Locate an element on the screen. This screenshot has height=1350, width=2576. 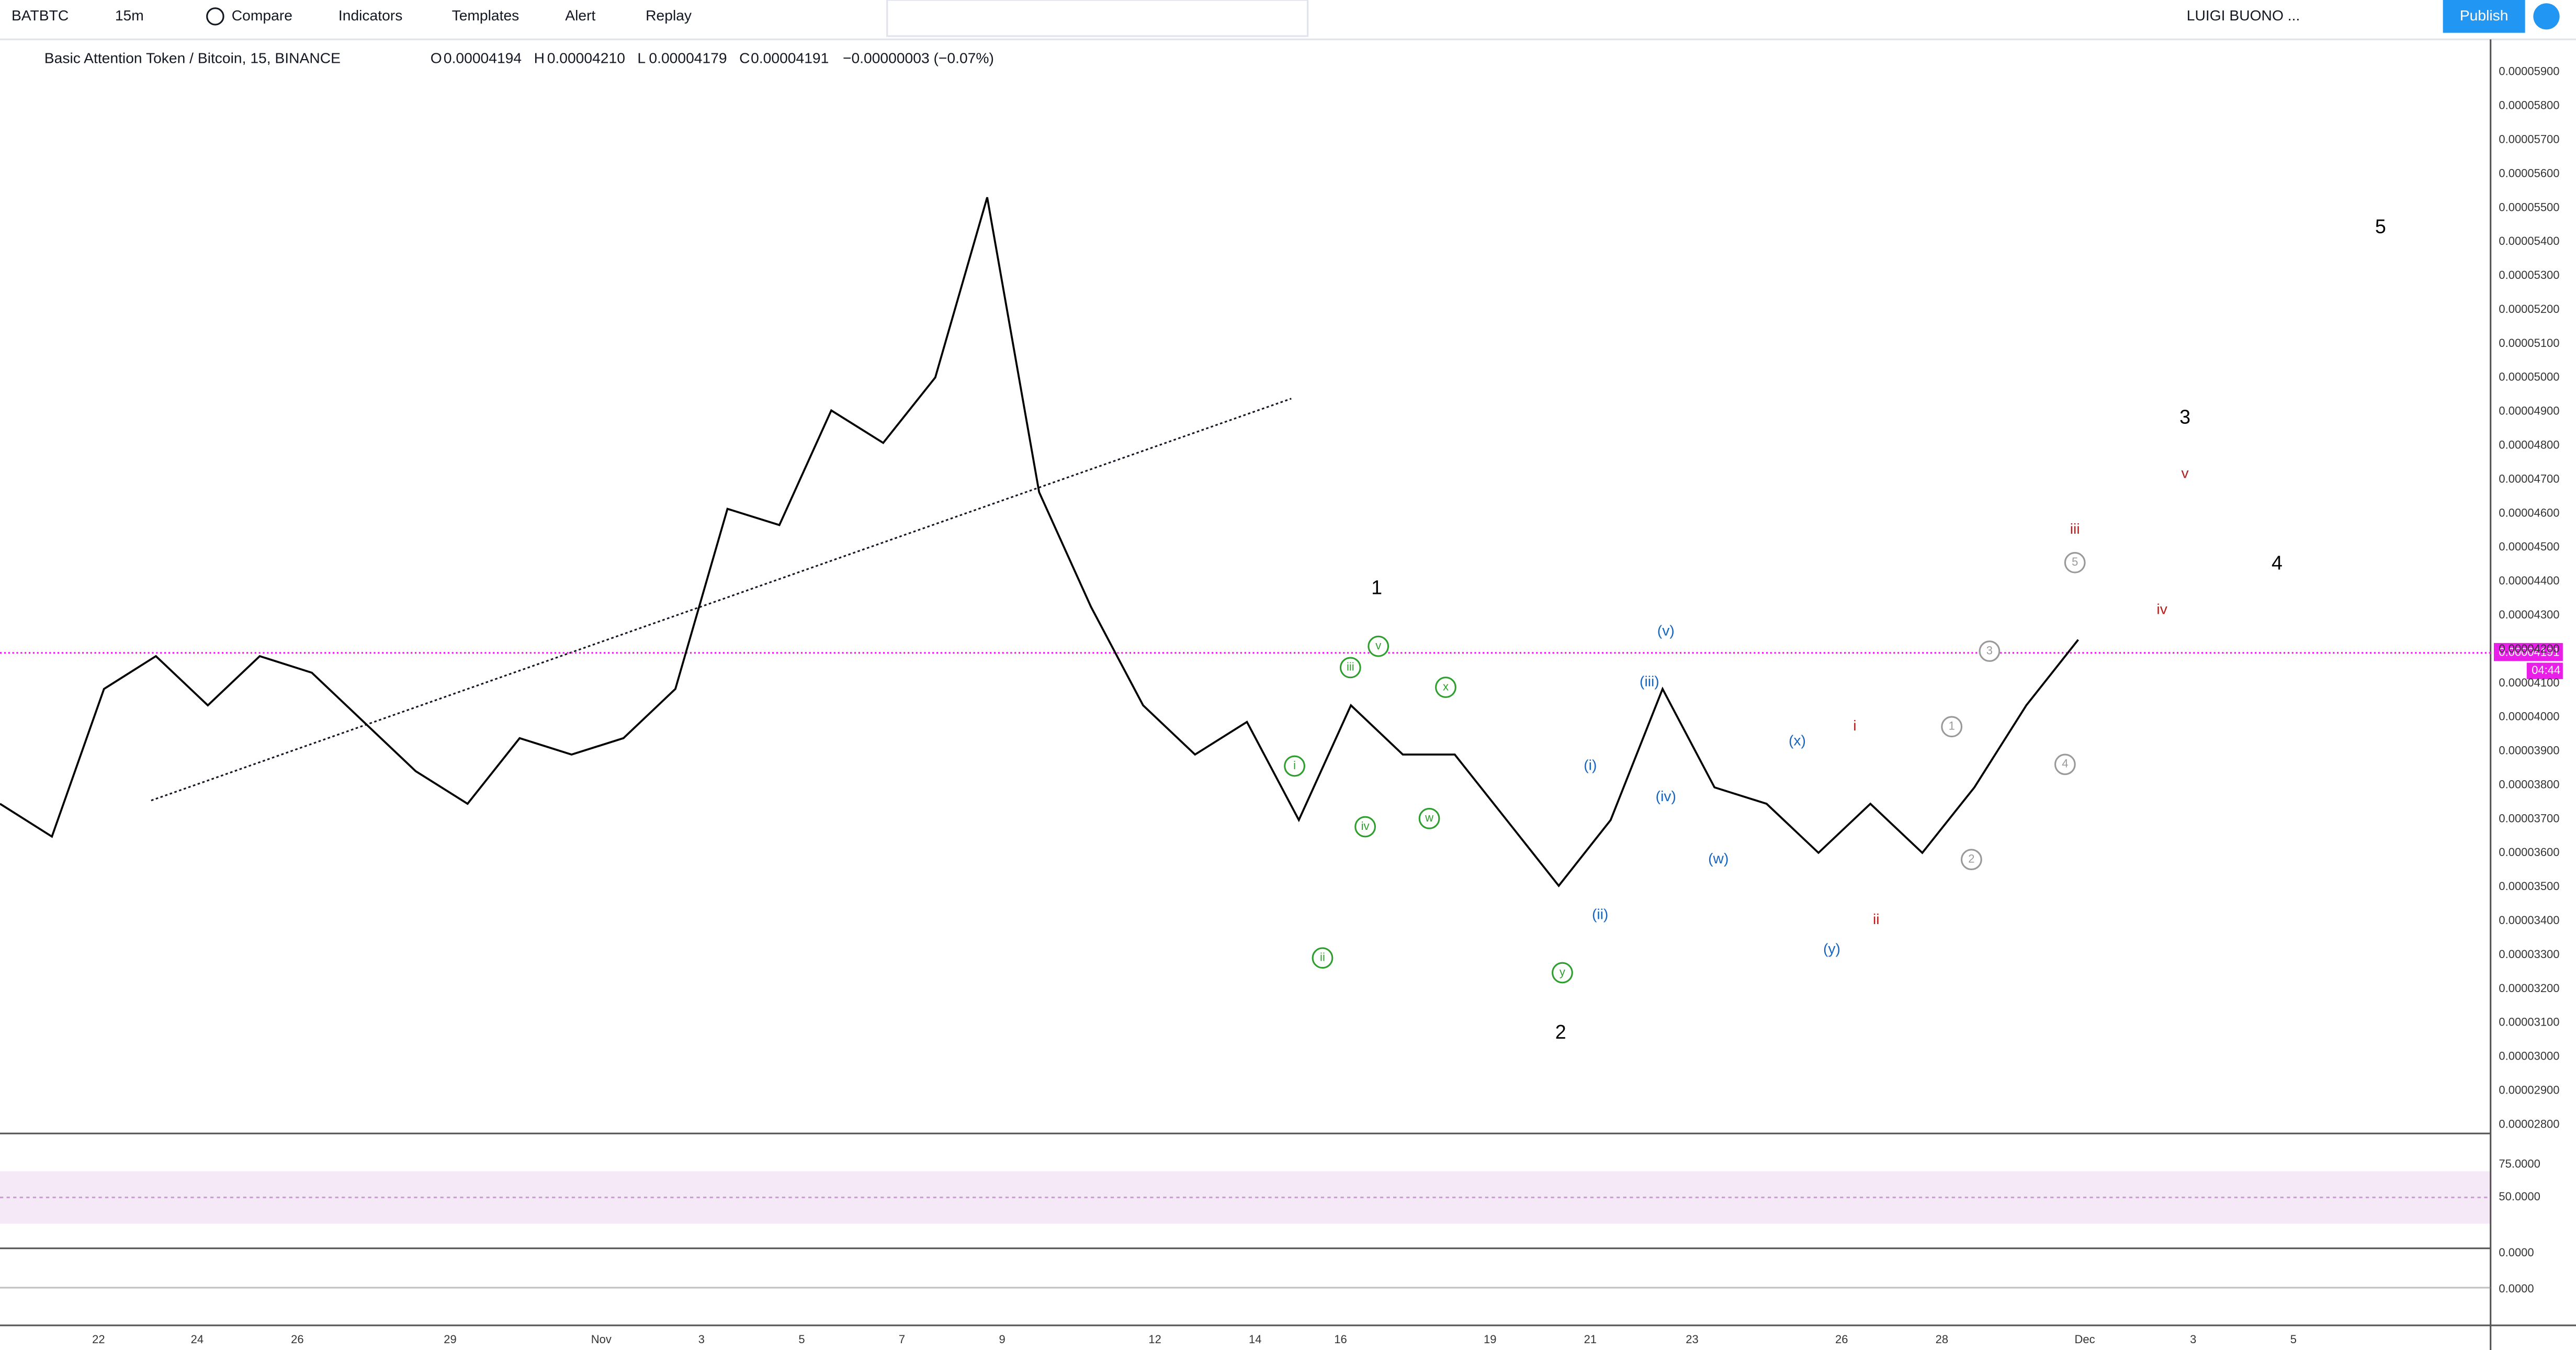
wave-label: 3 is located at coordinates (1990, 651).